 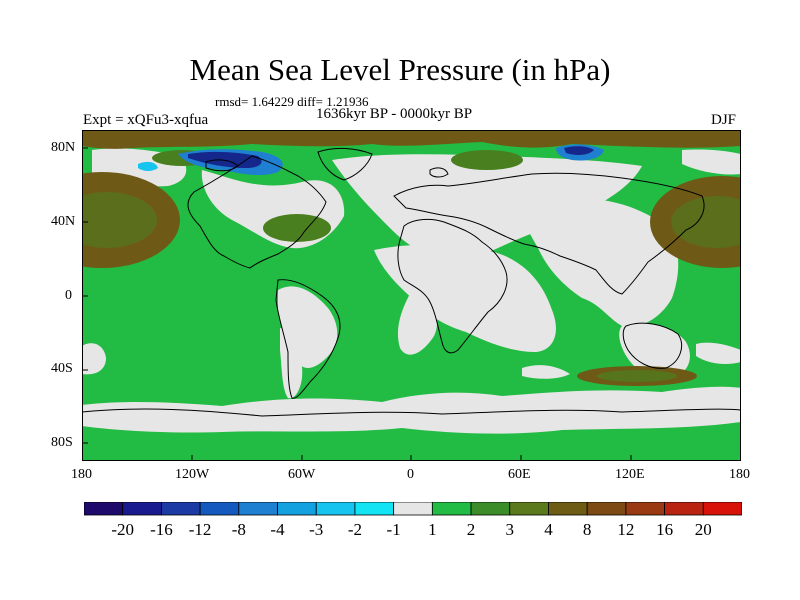 What do you see at coordinates (548, 529) in the screenshot?
I see `colorbar-label: 4` at bounding box center [548, 529].